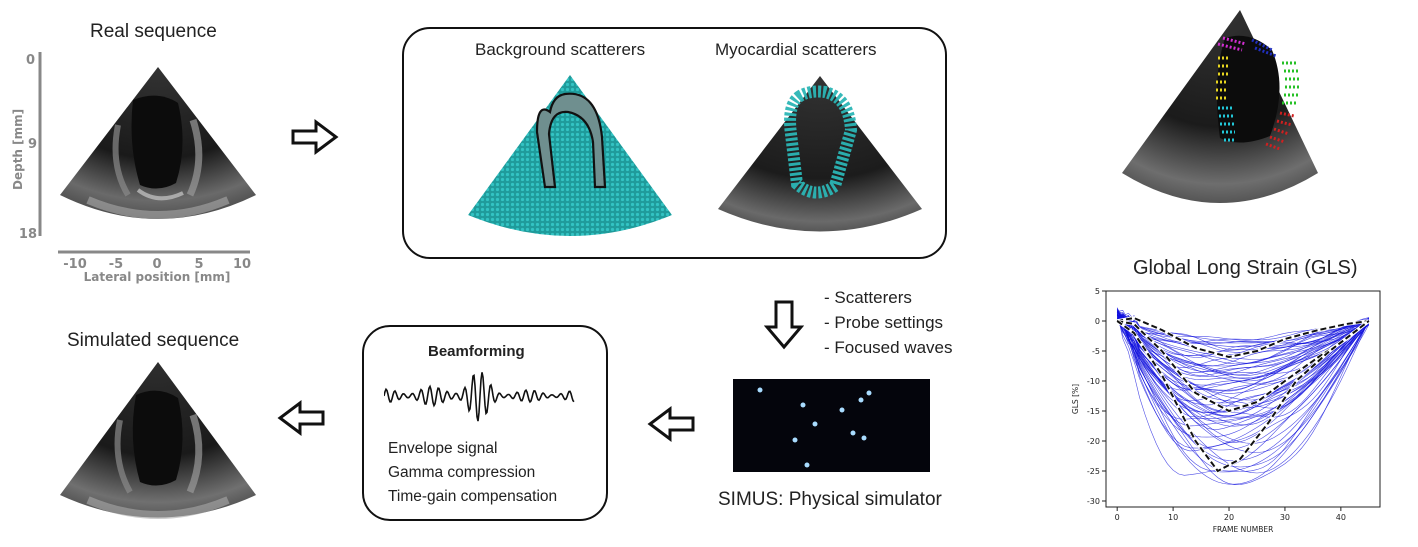 The width and height of the screenshot is (1418, 547). Describe the element at coordinates (888, 347) in the screenshot. I see `input-focused-waves: - Focused waves` at that location.